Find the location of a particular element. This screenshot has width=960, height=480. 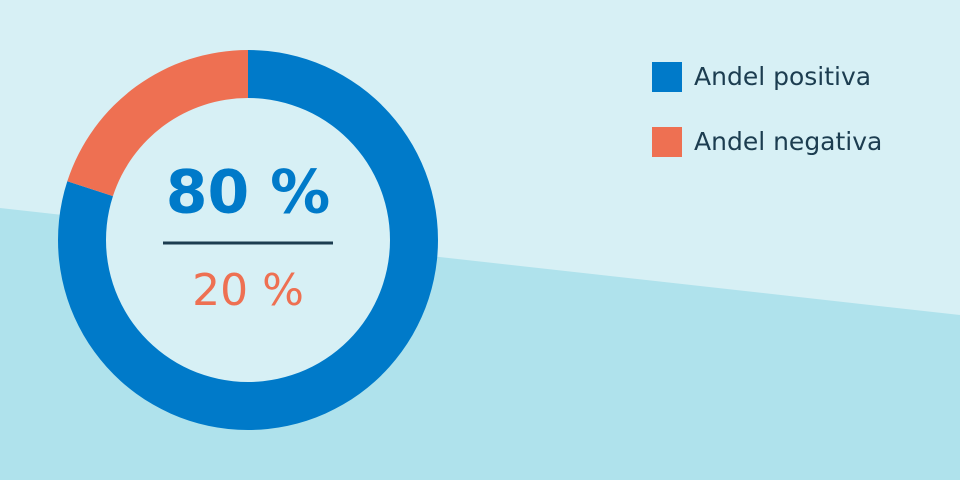

value-label: 20 % is located at coordinates (248, 290).